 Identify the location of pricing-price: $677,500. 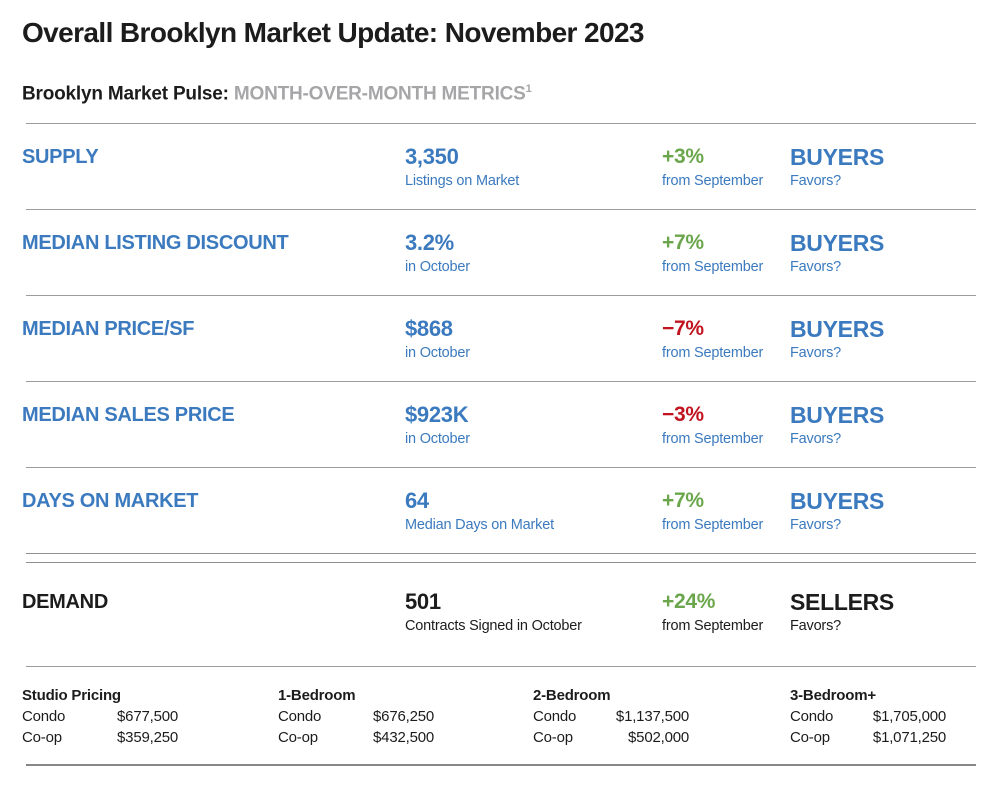
(147, 717).